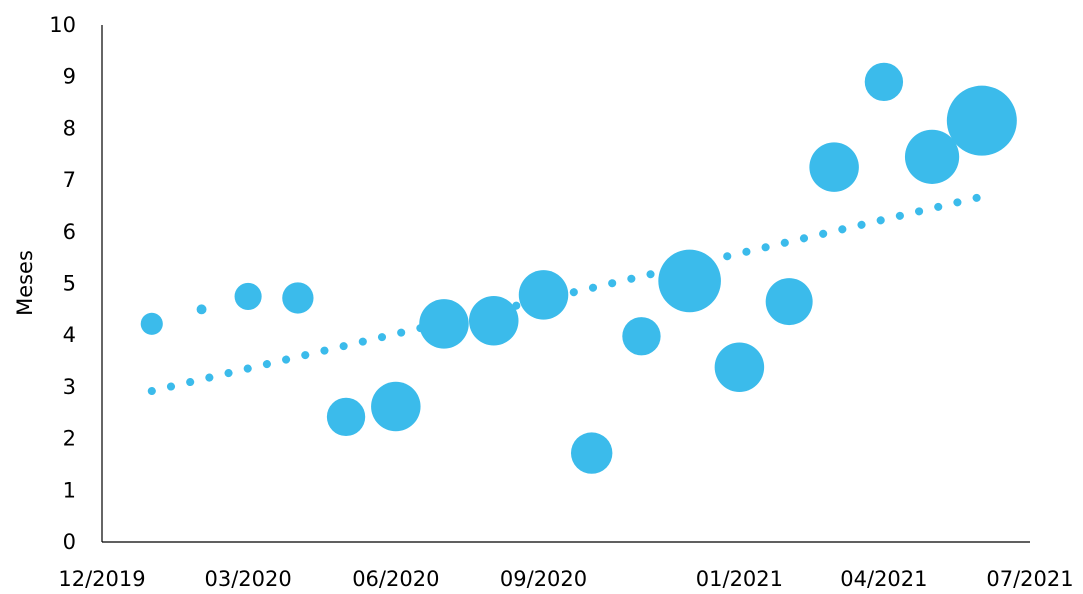  I want to click on y-tick-label: 10, so click(62, 25).